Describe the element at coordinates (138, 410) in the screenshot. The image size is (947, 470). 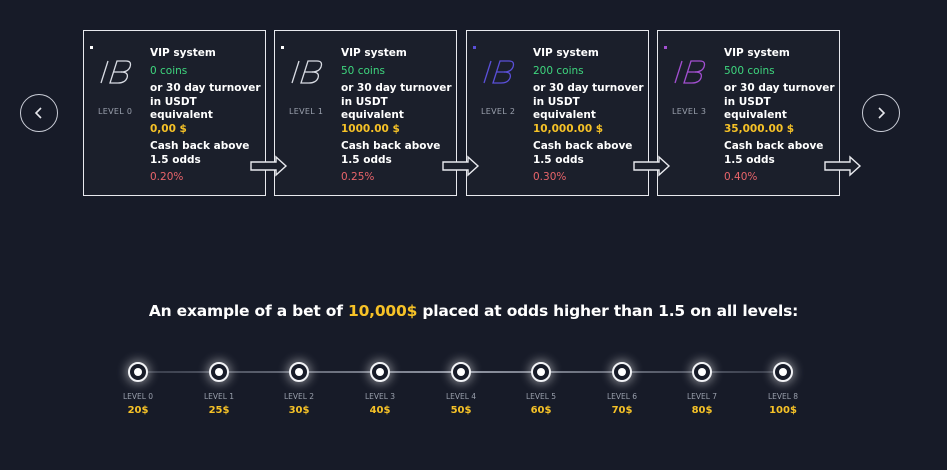
I see `step-value: 20$` at that location.